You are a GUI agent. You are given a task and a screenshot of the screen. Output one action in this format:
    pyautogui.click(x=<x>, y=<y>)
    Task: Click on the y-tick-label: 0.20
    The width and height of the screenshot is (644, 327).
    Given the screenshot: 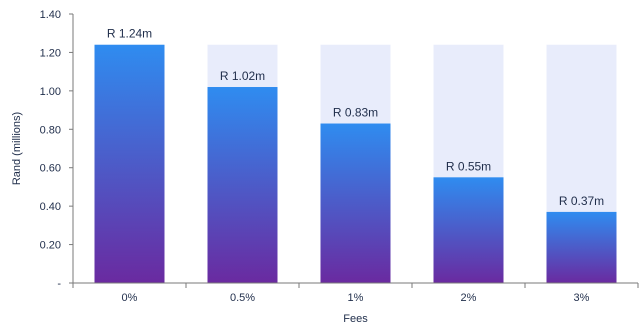 What is the action you would take?
    pyautogui.click(x=50, y=246)
    